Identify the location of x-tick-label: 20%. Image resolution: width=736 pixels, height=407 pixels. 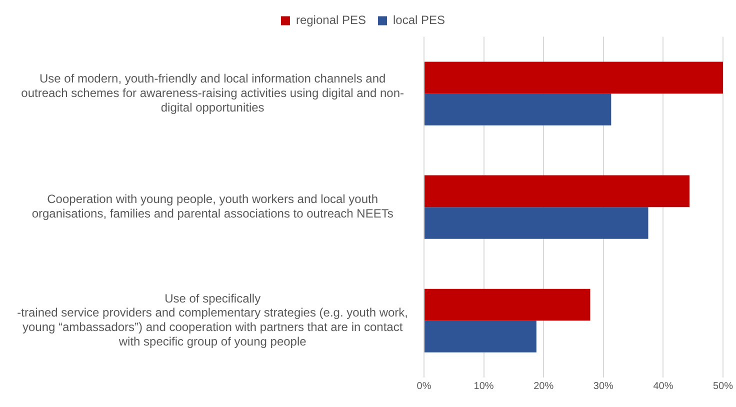
(544, 386).